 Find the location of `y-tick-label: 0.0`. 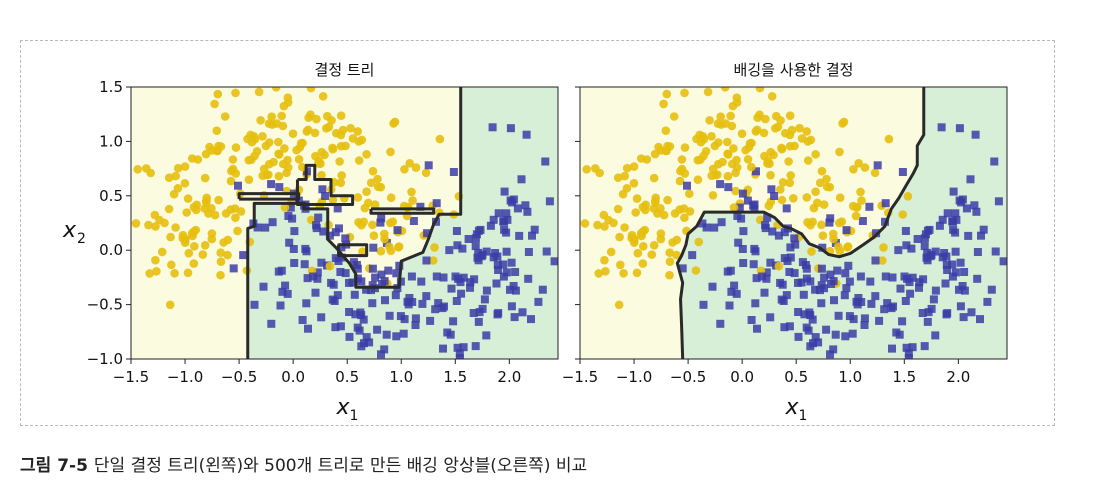

y-tick-label: 0.0 is located at coordinates (111, 250).